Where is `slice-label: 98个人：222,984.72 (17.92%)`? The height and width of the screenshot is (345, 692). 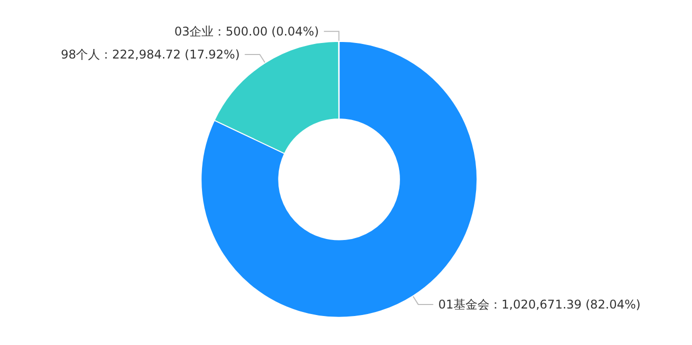 slice-label: 98个人：222,984.72 (17.92%) is located at coordinates (150, 54).